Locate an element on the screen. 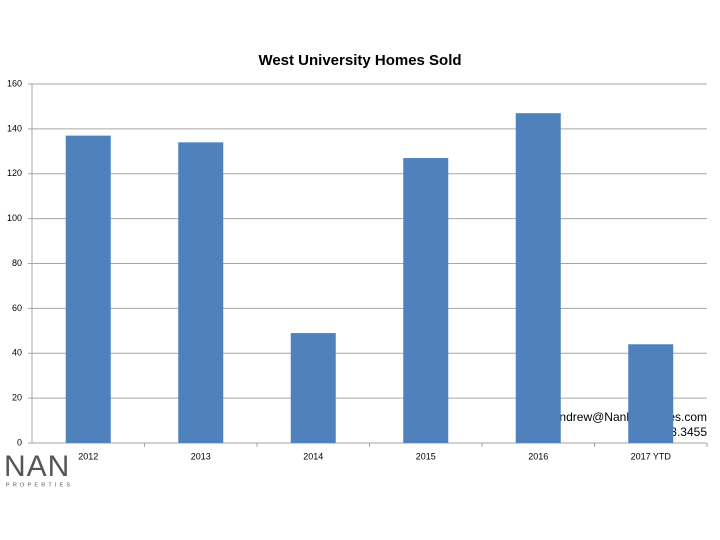  y-tick-label: 160 is located at coordinates (14, 83).